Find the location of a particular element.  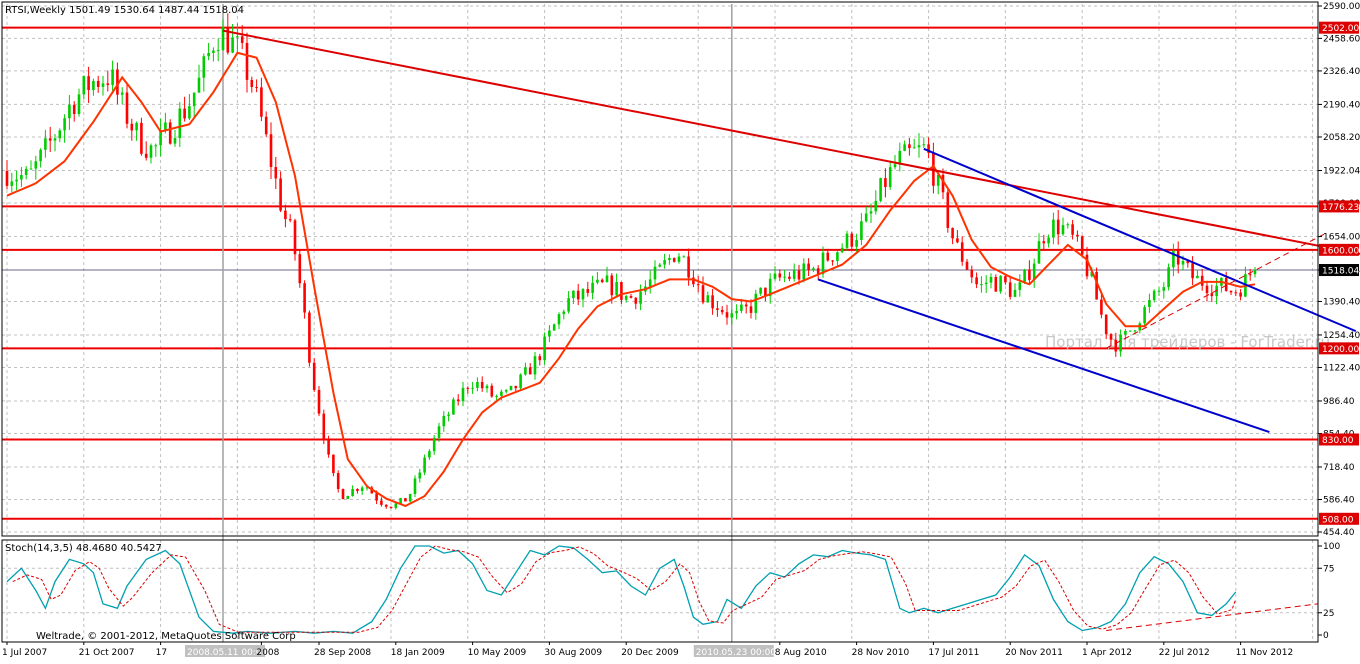

time-tick-label: 20 Dec 2009 is located at coordinates (650, 653).